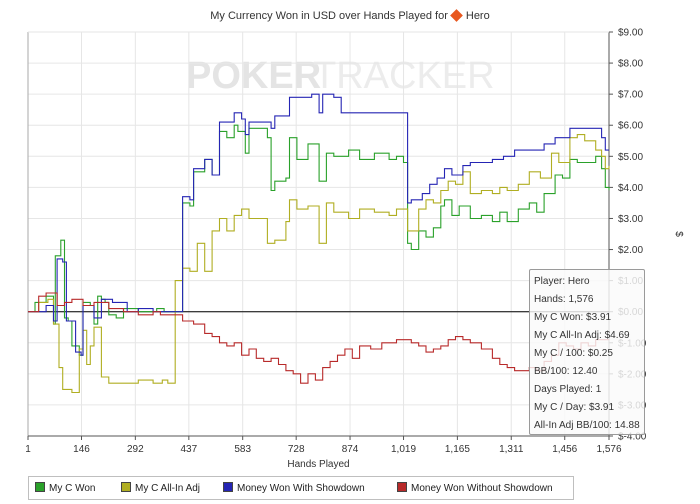 This screenshot has width=700, height=504. Describe the element at coordinates (340, 76) in the screenshot. I see `pokertracker-watermark: POKER TRACKER` at that location.